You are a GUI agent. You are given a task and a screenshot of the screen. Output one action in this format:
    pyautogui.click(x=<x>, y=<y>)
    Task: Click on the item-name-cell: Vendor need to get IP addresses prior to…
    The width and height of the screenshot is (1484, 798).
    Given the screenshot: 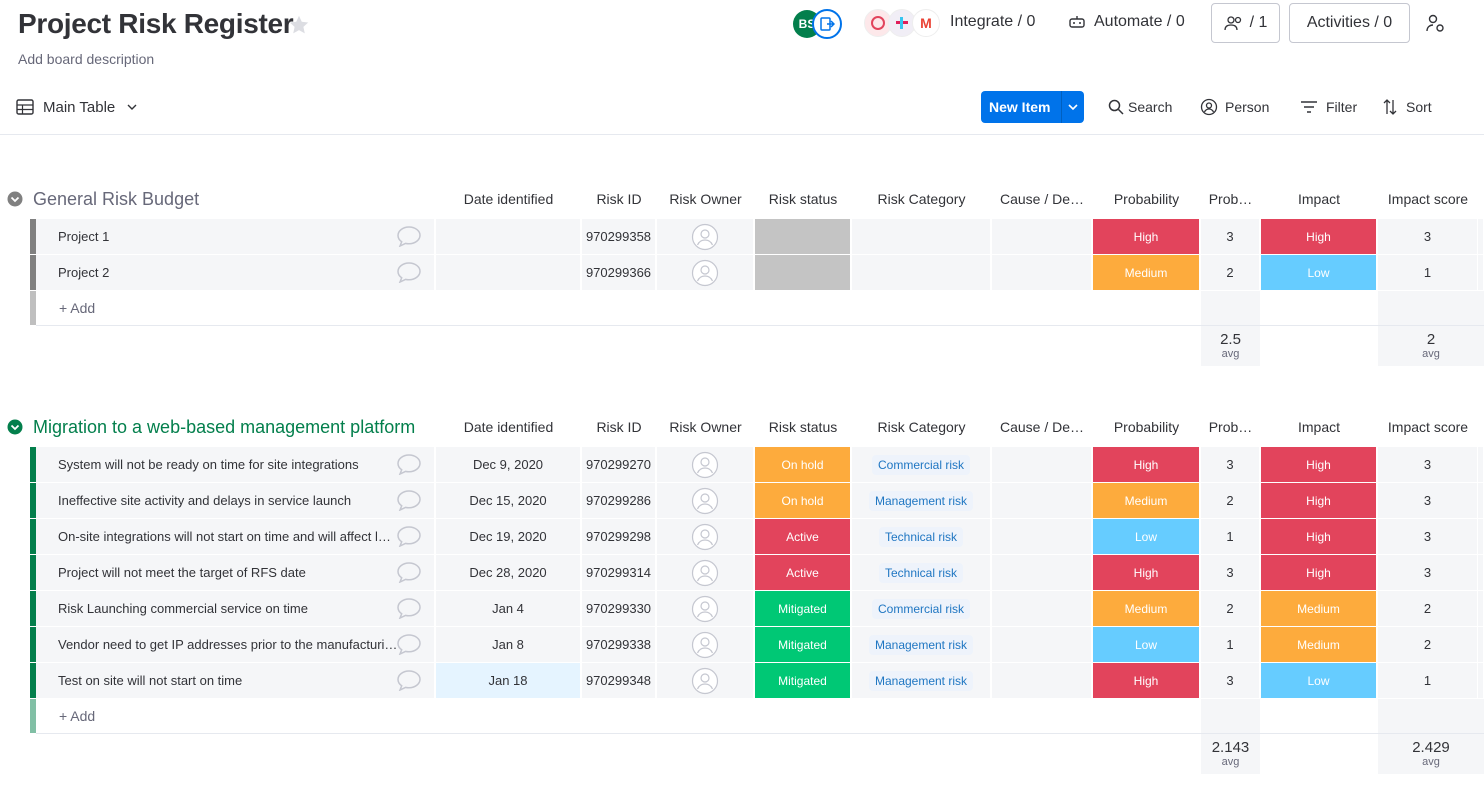 What is the action you would take?
    pyautogui.click(x=235, y=644)
    